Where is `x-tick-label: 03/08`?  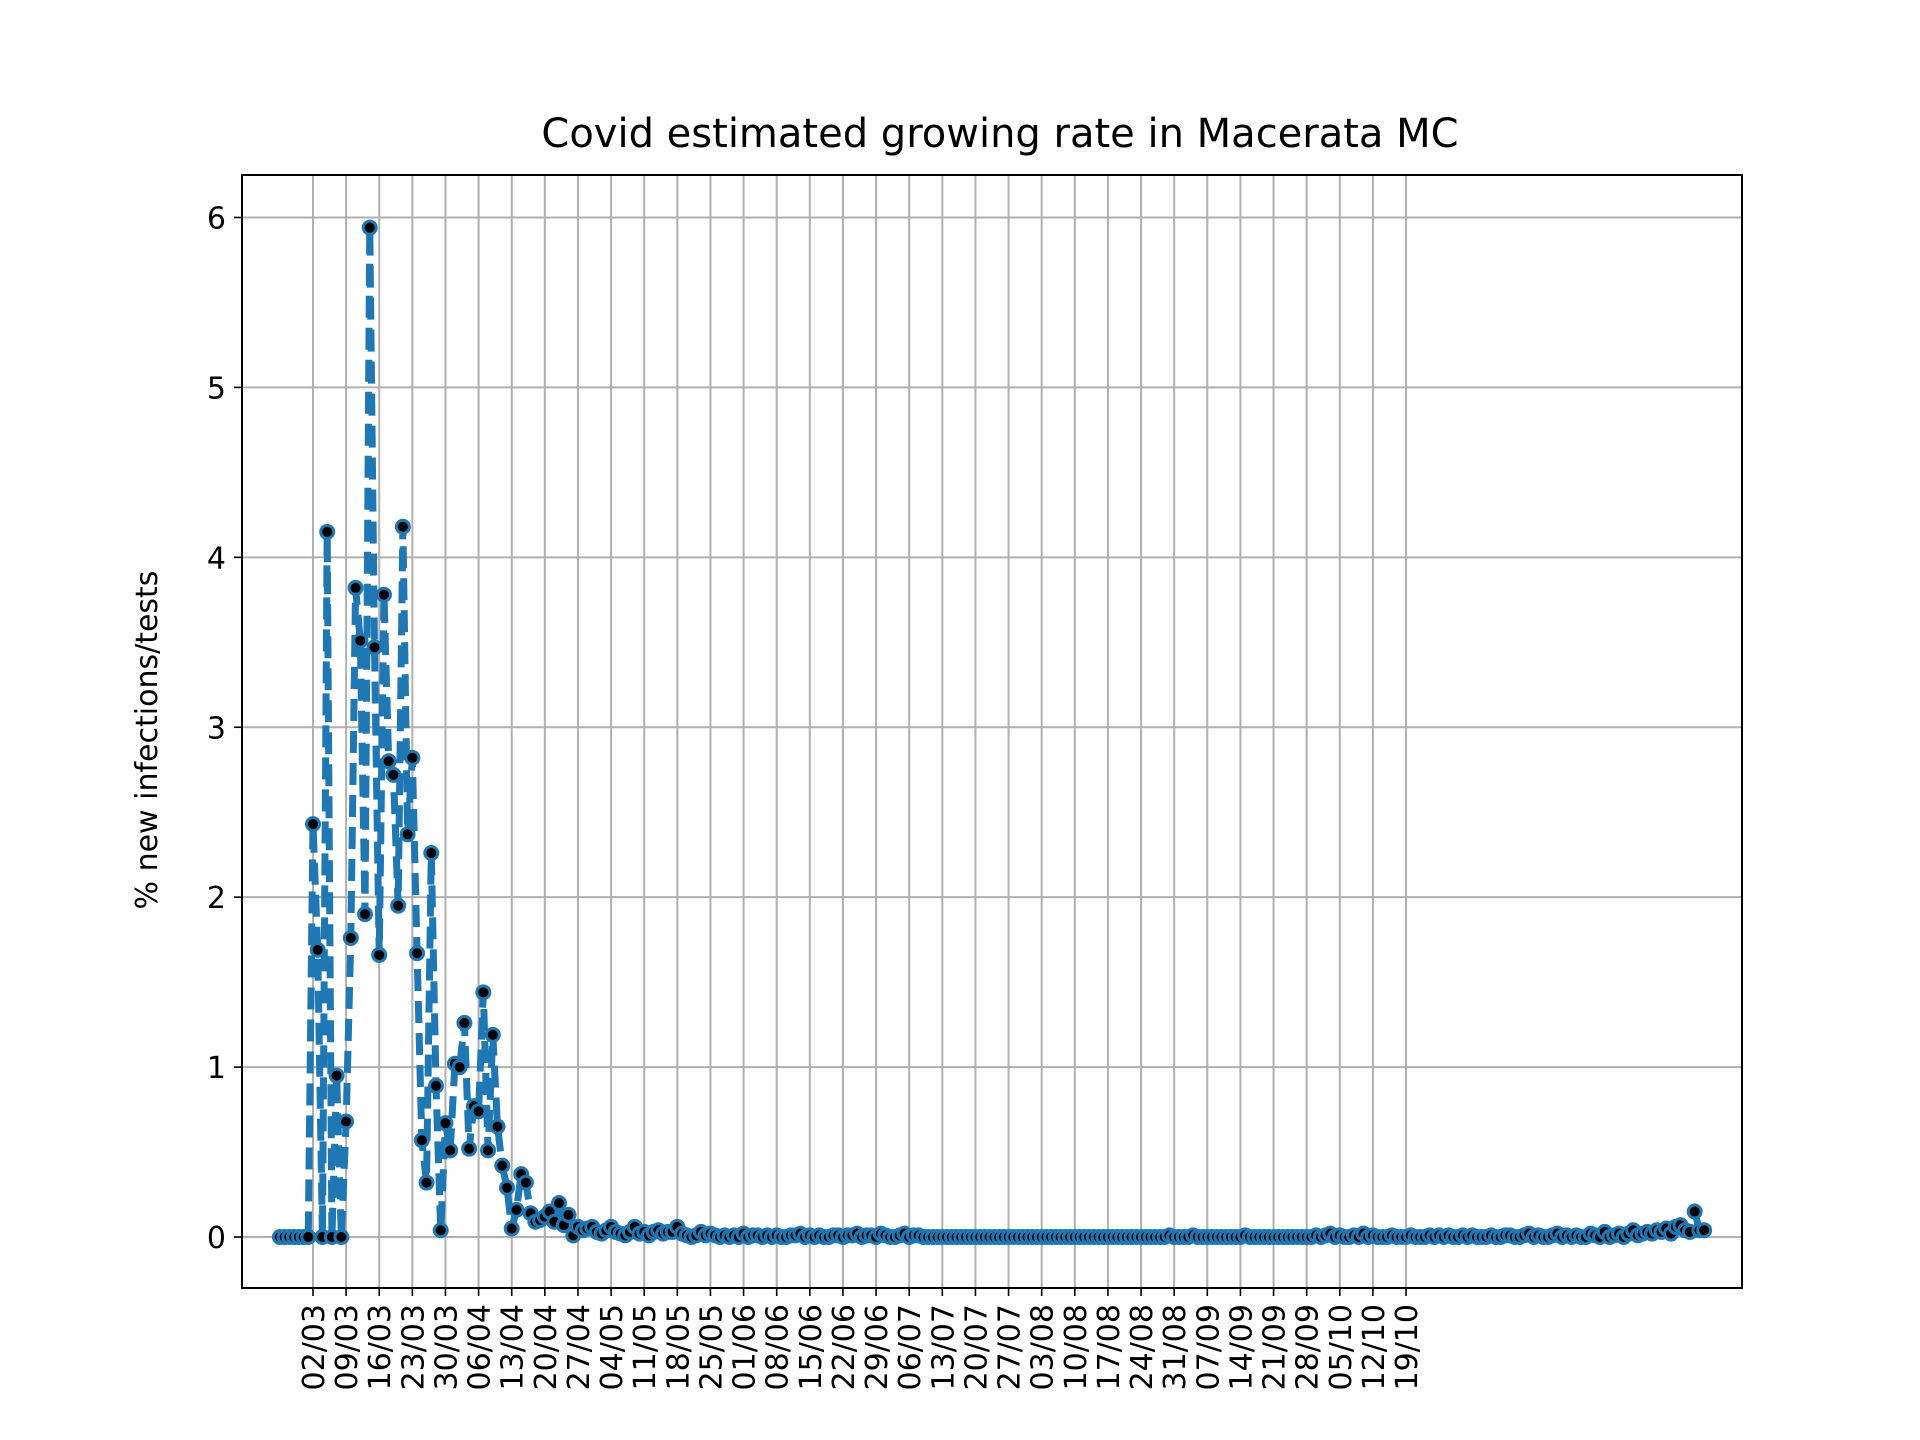 x-tick-label: 03/08 is located at coordinates (1043, 1347).